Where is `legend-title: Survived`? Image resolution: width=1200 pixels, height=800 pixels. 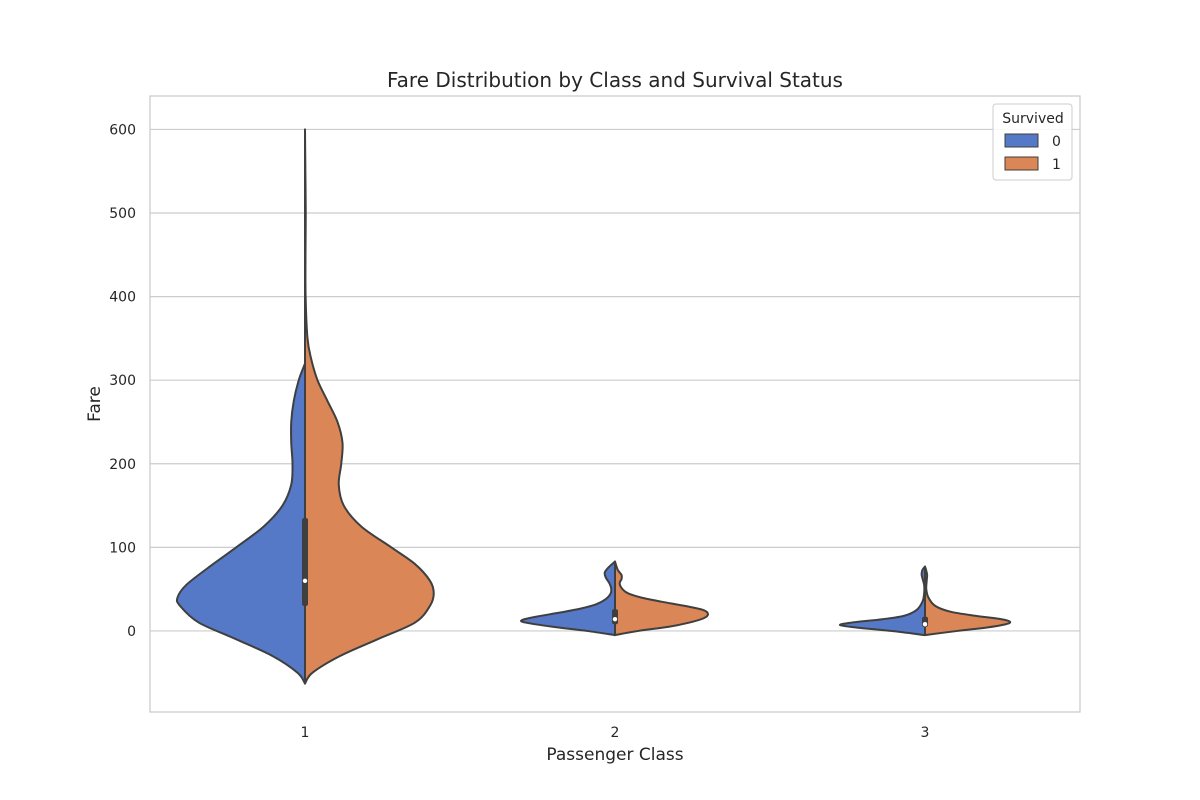
legend-title: Survived is located at coordinates (1032, 119).